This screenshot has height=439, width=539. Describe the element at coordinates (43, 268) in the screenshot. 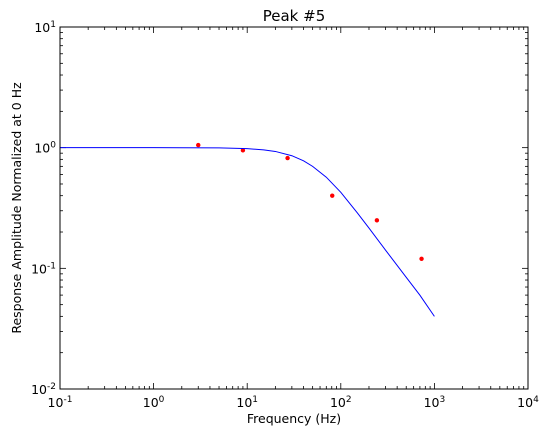

I see `y-tick-label: 10-1` at that location.